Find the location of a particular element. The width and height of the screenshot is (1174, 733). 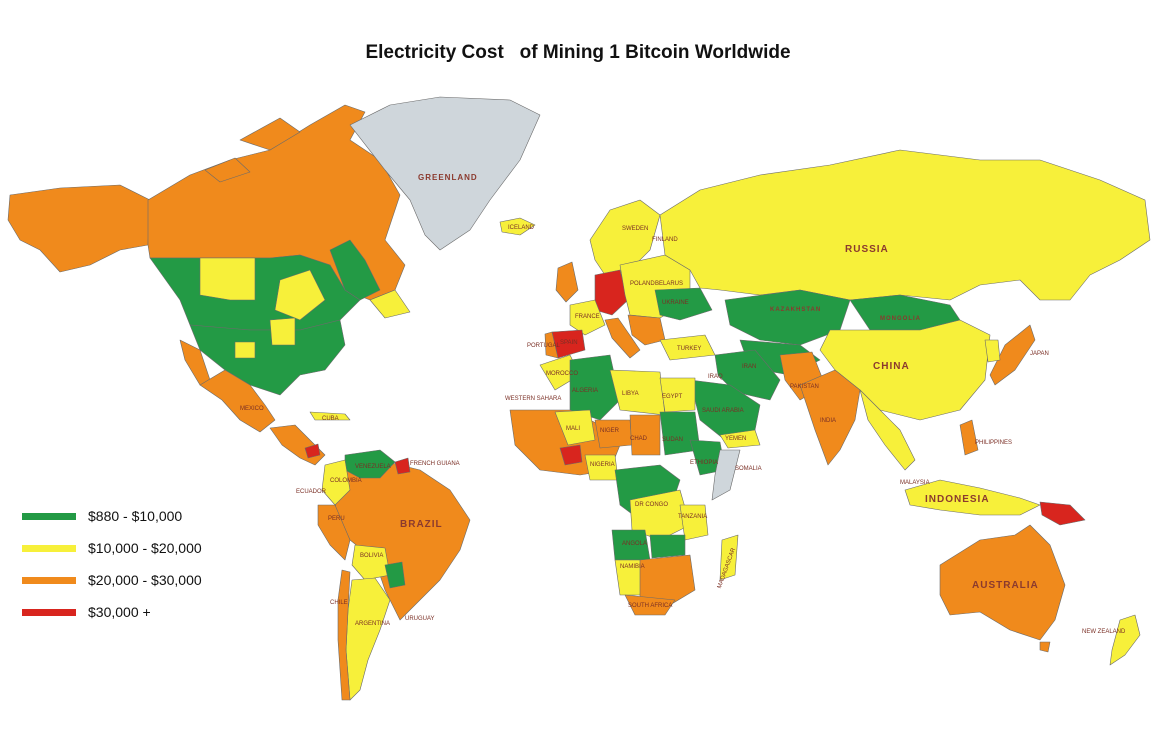

legend-swatch-green is located at coordinates (49, 516).